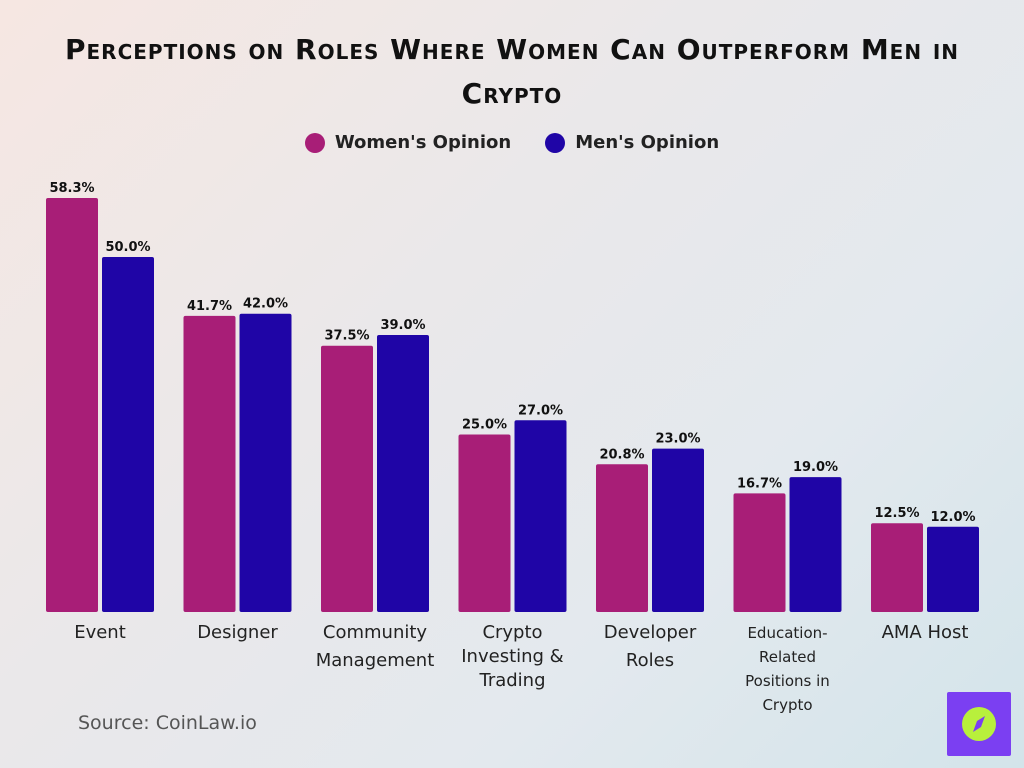 This screenshot has height=768, width=1024. Describe the element at coordinates (952, 517) in the screenshot. I see `data-label-men-6: 12.0%` at that location.